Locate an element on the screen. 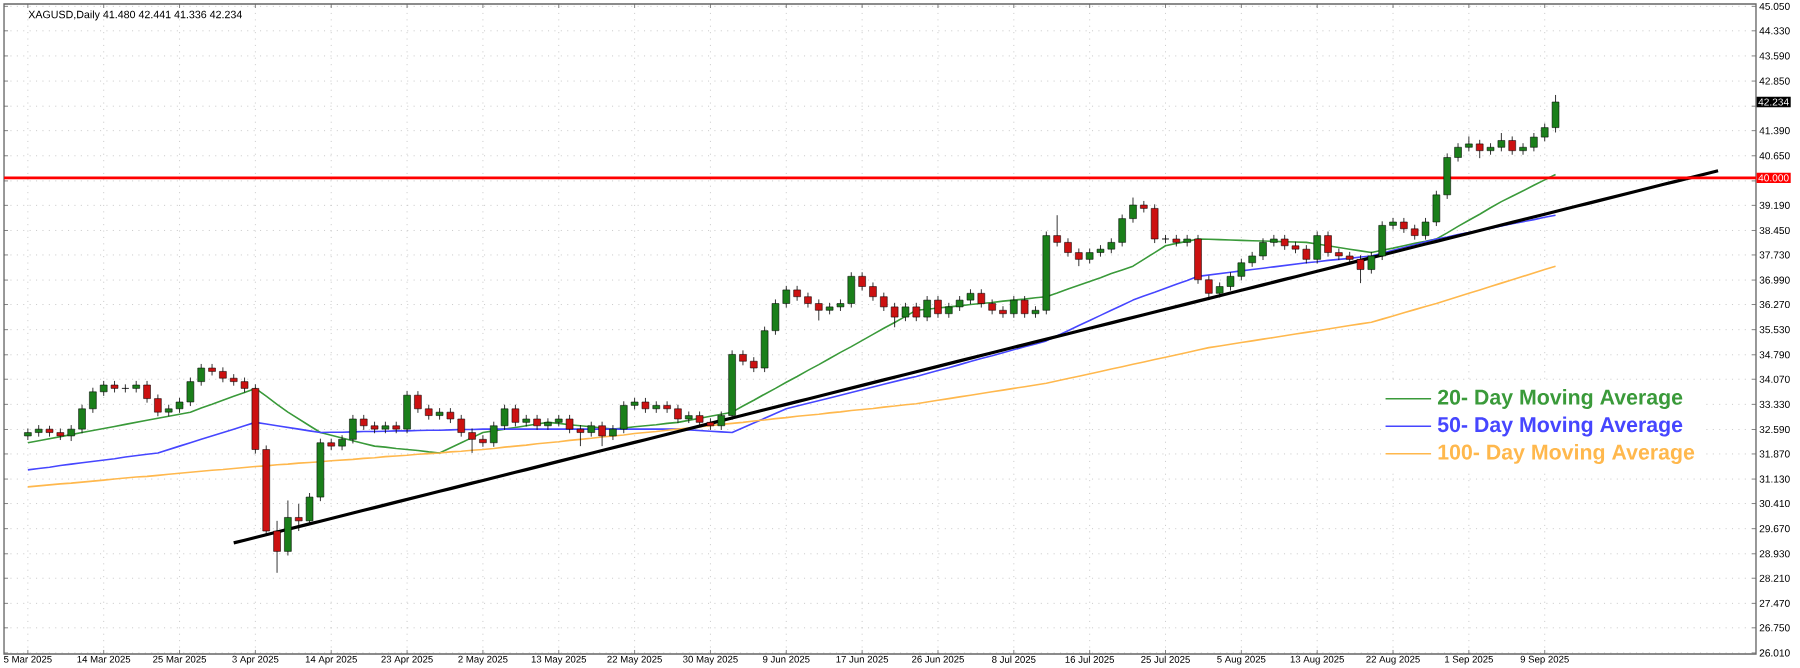 The height and width of the screenshot is (668, 1800). legend-label: 100- Day Moving Average is located at coordinates (1566, 453).